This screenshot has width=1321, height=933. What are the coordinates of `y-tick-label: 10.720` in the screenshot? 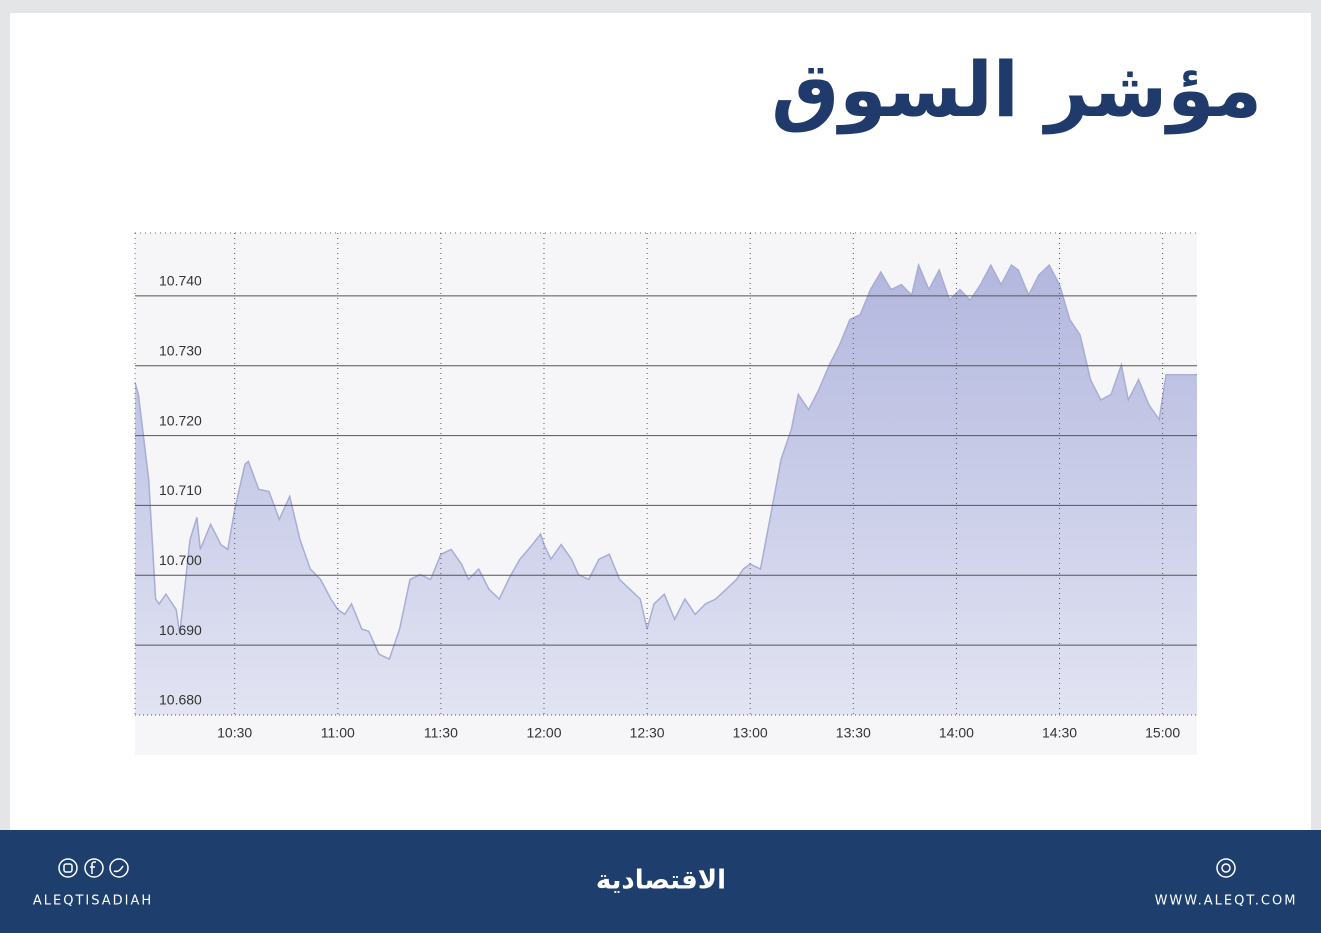 It's located at (180, 420).